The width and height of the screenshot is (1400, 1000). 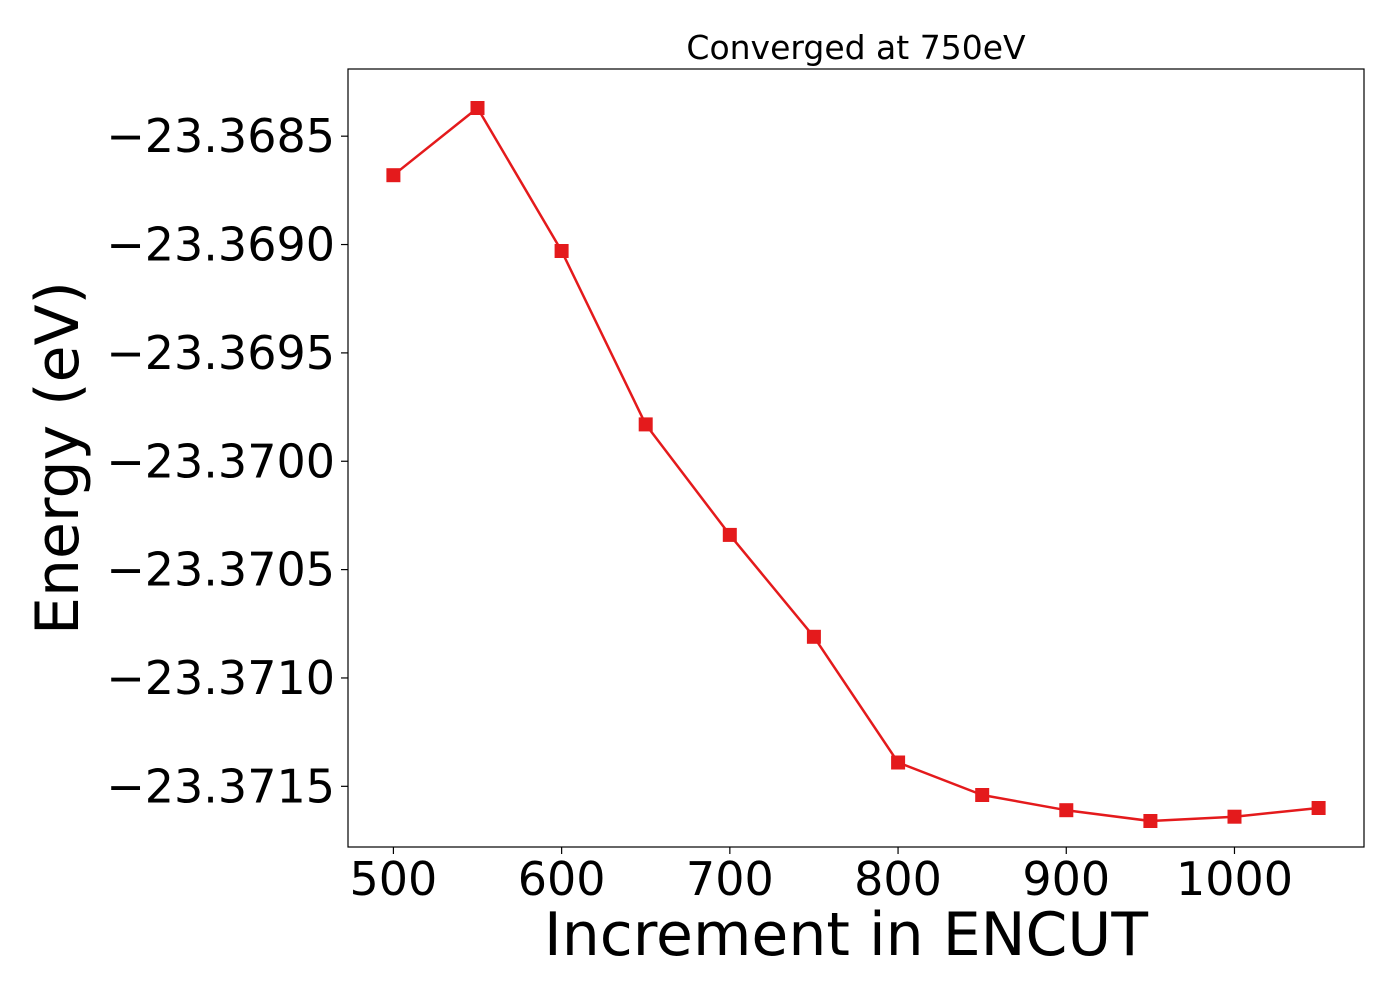 What do you see at coordinates (220, 245) in the screenshot?
I see `y-tick-label: −23.3690` at bounding box center [220, 245].